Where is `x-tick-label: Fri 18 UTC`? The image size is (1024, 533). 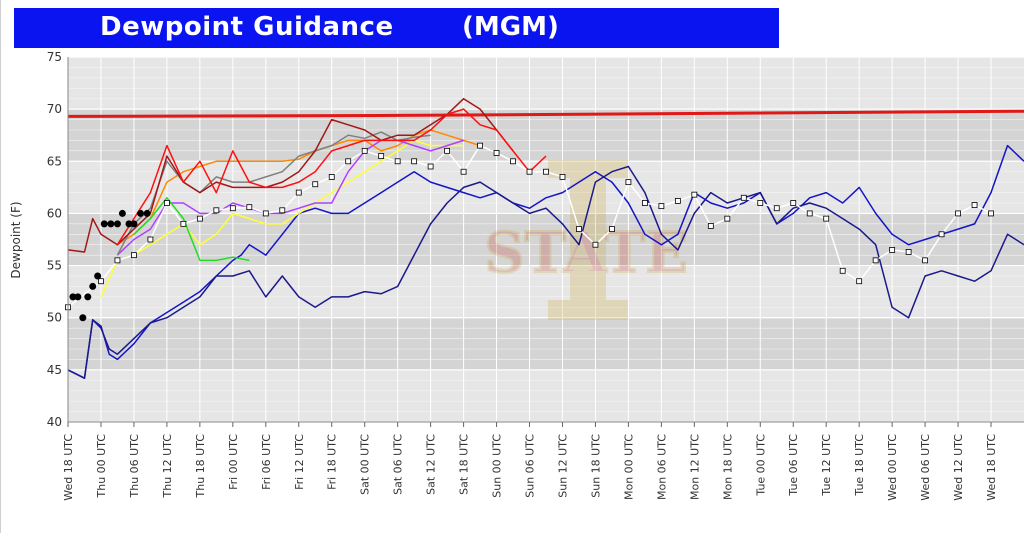
x-tick-label: Fri 18 UTC is located at coordinates (332, 462).